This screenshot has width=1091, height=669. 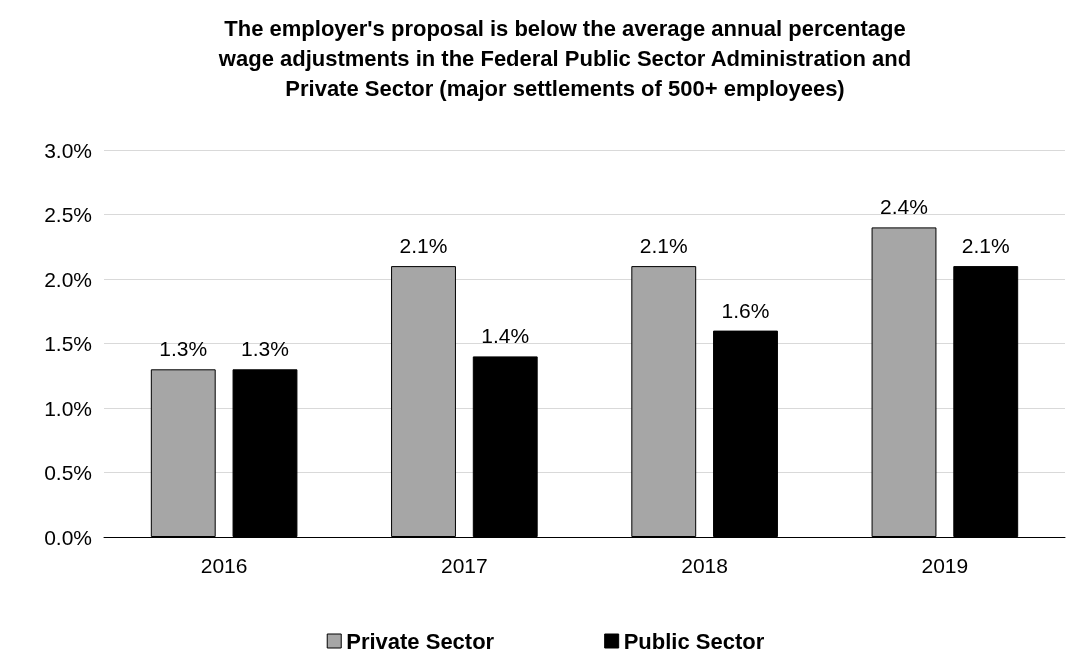 What do you see at coordinates (68, 408) in the screenshot?
I see `y-tick-label: 1.0%` at bounding box center [68, 408].